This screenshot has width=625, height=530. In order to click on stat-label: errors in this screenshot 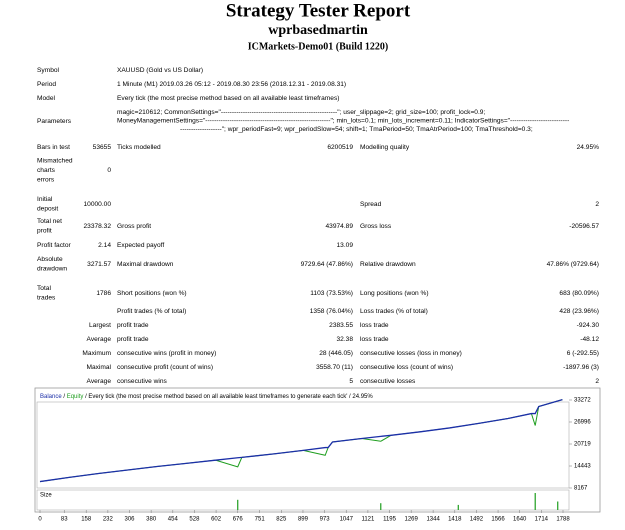, I will do `click(46, 179)`.